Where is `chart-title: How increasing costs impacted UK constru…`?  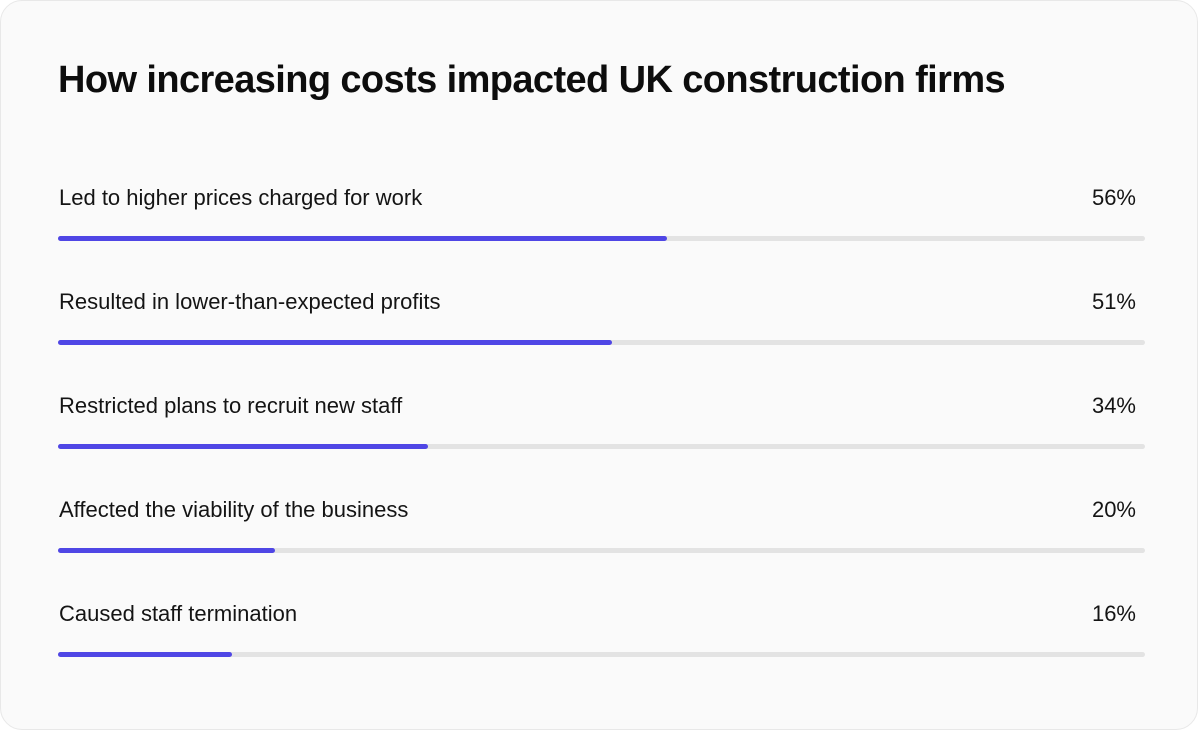 chart-title: How increasing costs impacted UK constru… is located at coordinates (532, 80).